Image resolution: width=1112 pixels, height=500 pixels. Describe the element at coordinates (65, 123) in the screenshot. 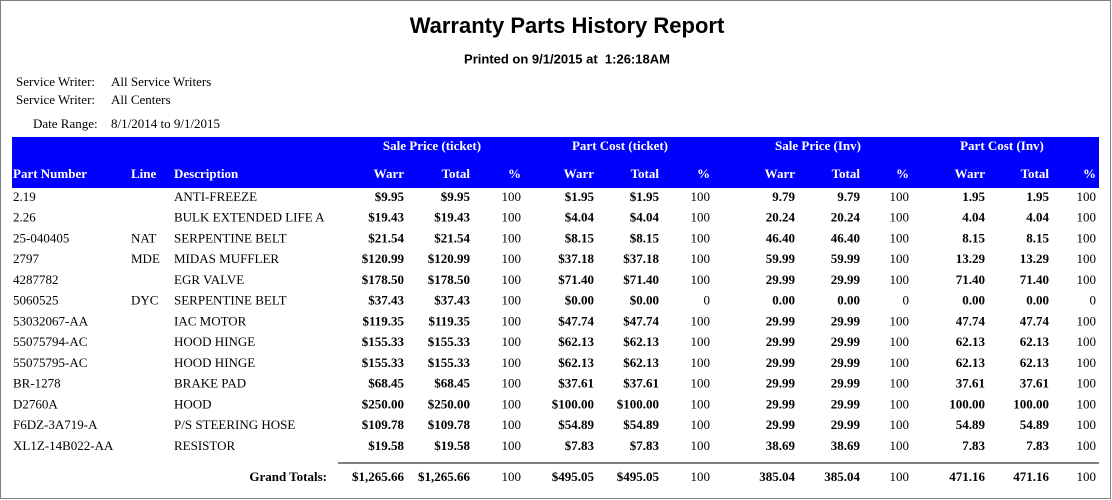

I see `filter-label: Date Range:` at that location.